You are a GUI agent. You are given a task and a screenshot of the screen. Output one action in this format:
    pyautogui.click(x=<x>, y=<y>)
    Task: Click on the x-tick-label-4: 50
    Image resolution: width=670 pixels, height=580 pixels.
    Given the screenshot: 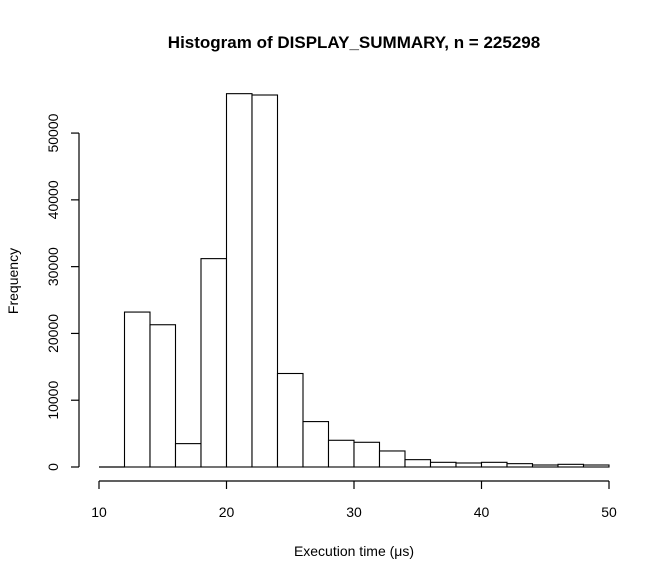 What is the action you would take?
    pyautogui.click(x=609, y=512)
    